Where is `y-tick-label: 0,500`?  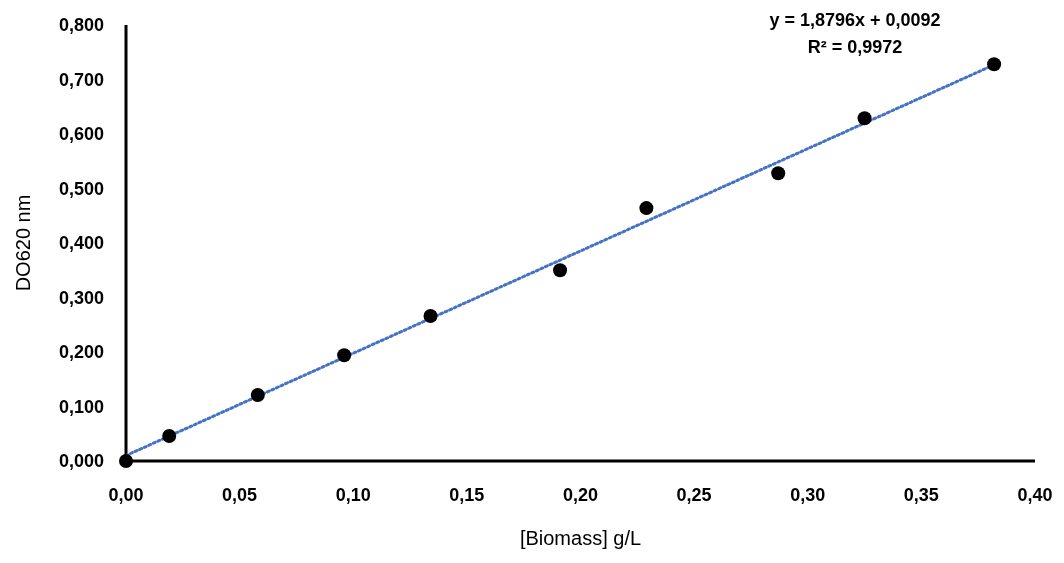
y-tick-label: 0,500 is located at coordinates (81, 188).